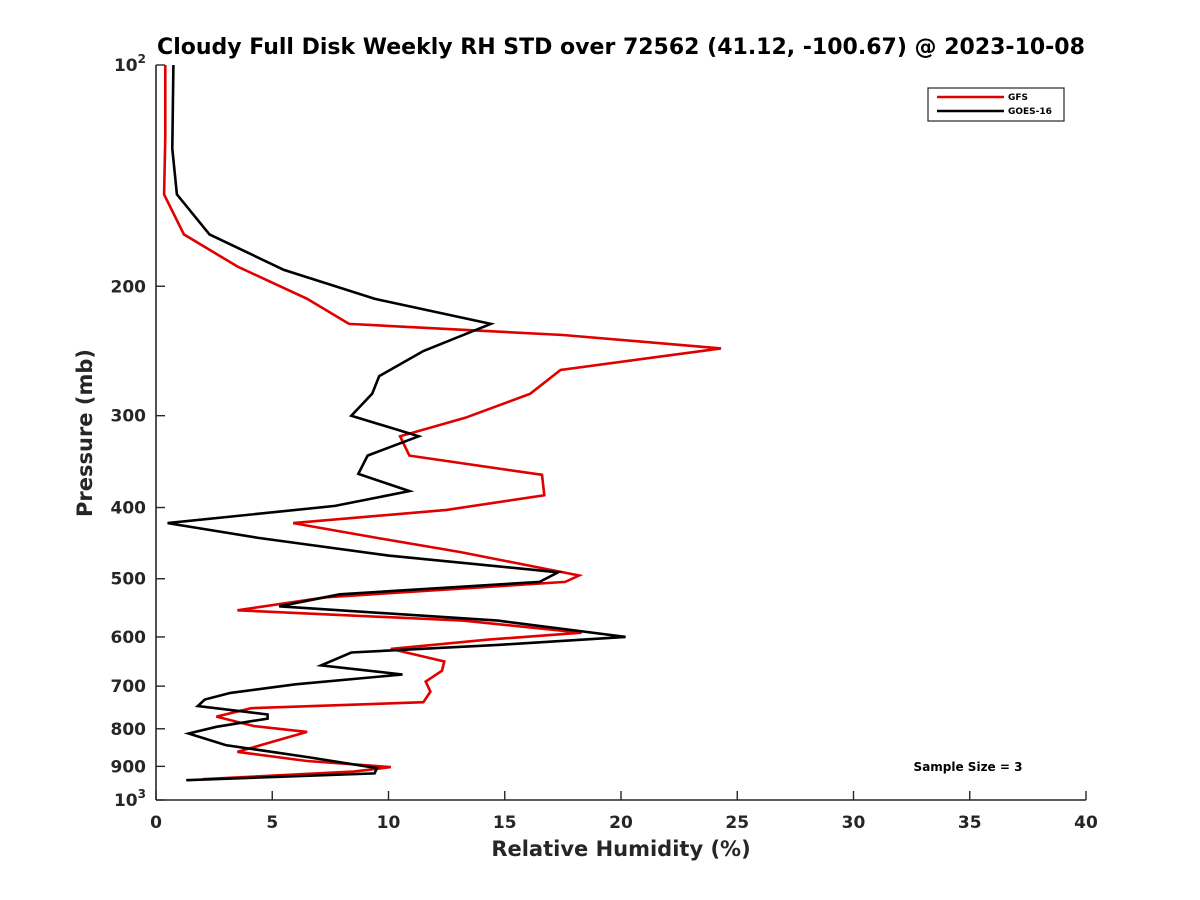  What do you see at coordinates (505, 823) in the screenshot?
I see `x-tick-label: 15` at bounding box center [505, 823].